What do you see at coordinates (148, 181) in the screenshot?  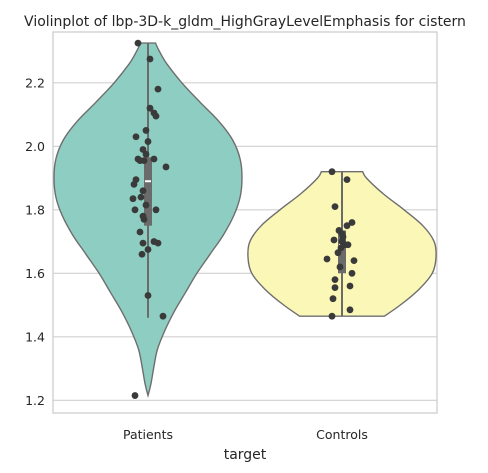 I see `median-marker-patients` at bounding box center [148, 181].